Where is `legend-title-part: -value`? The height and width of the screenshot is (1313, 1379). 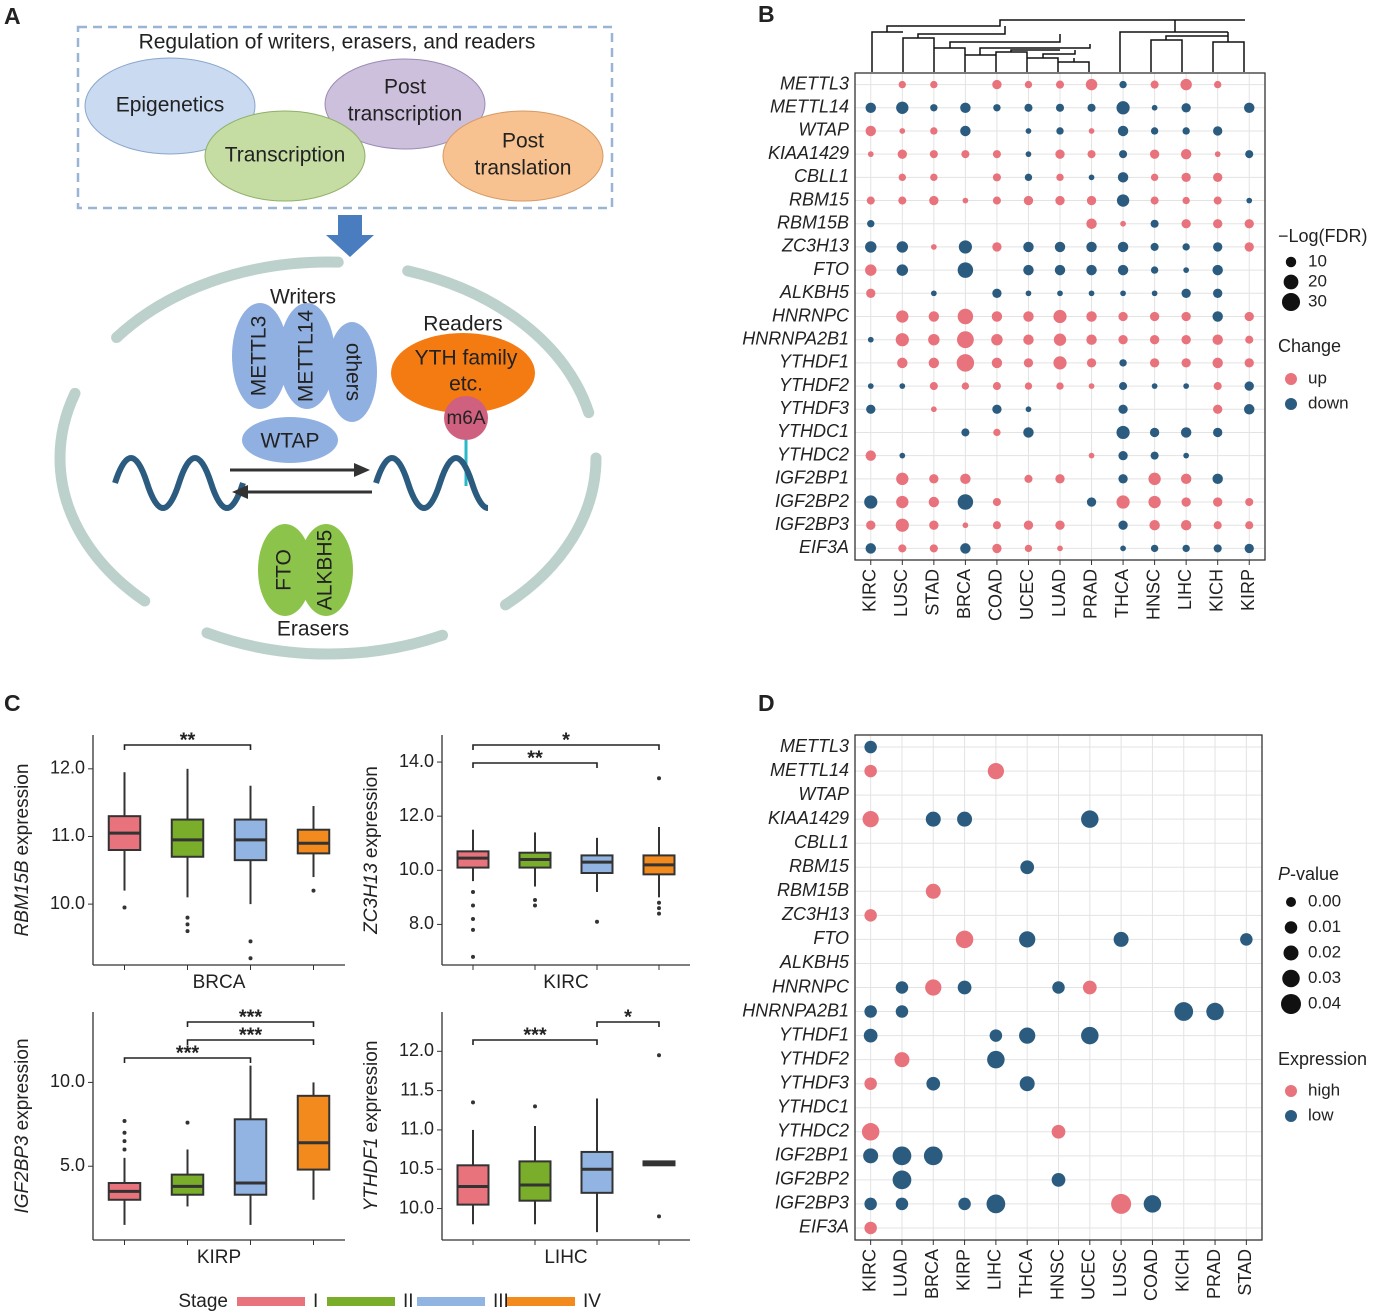
legend-title-part: -value is located at coordinates (1314, 874).